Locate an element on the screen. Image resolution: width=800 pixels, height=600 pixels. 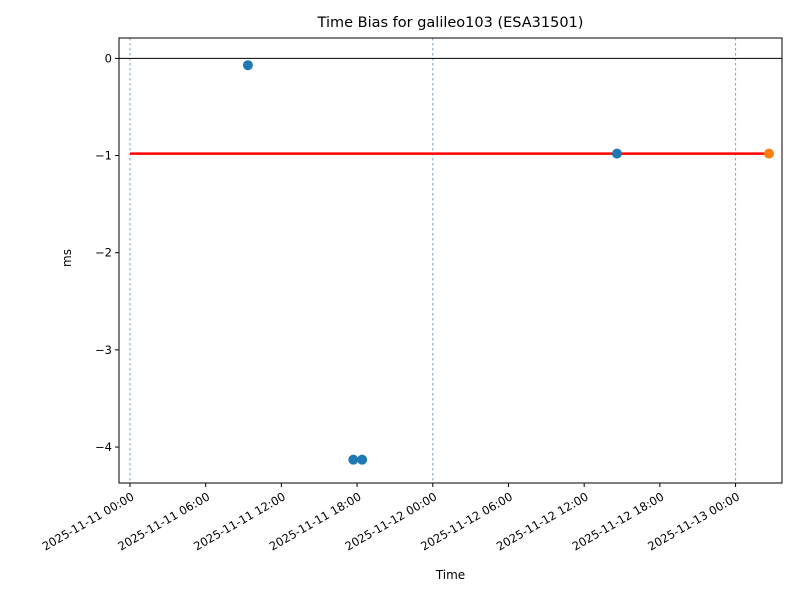
x-axis-label: Time is located at coordinates (450, 575).